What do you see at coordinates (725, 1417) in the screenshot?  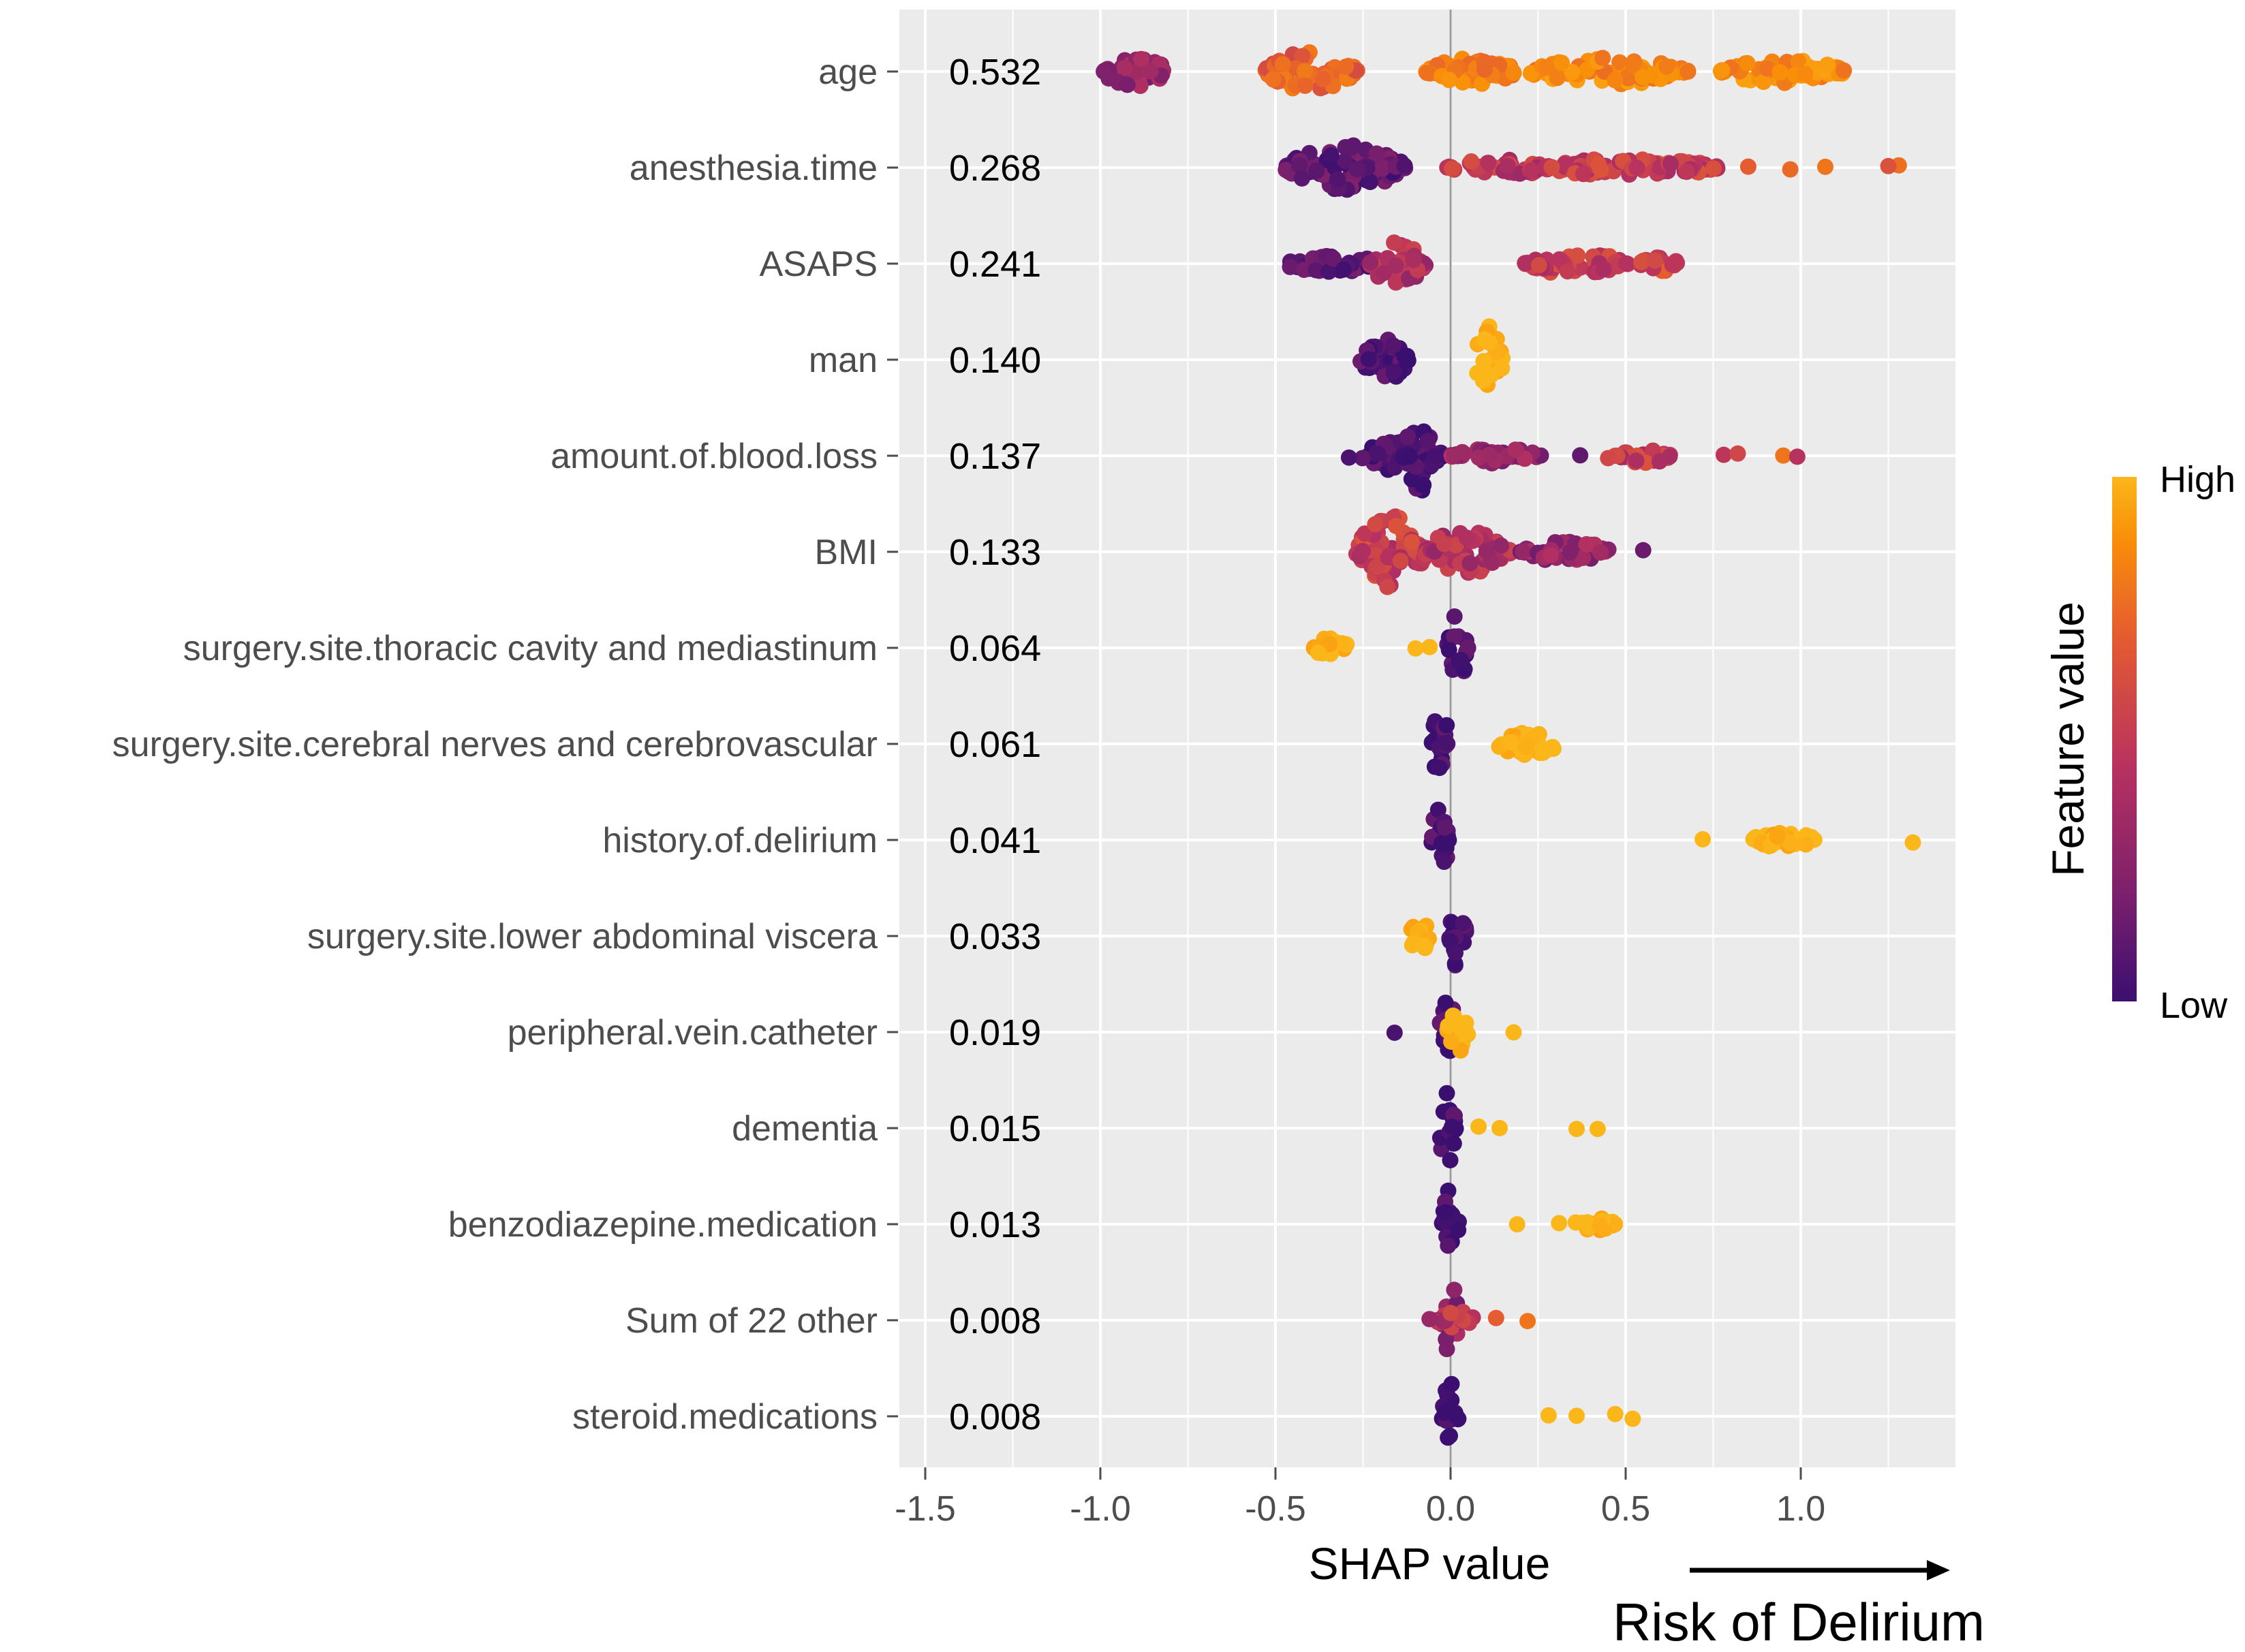 I see `feature-label: steroid.medications` at bounding box center [725, 1417].